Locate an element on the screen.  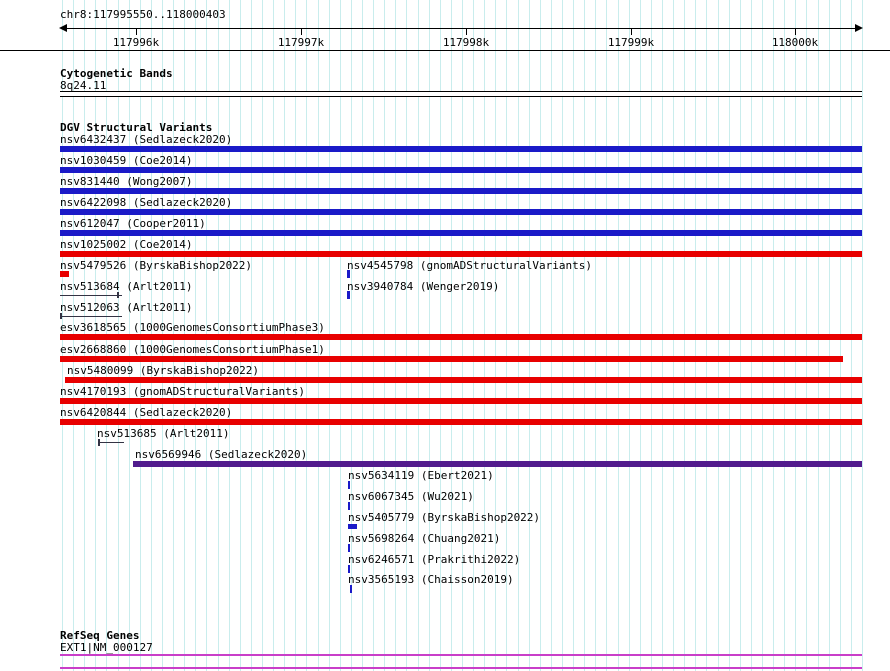
ruler-tick-label: 117996k is located at coordinates (136, 42).